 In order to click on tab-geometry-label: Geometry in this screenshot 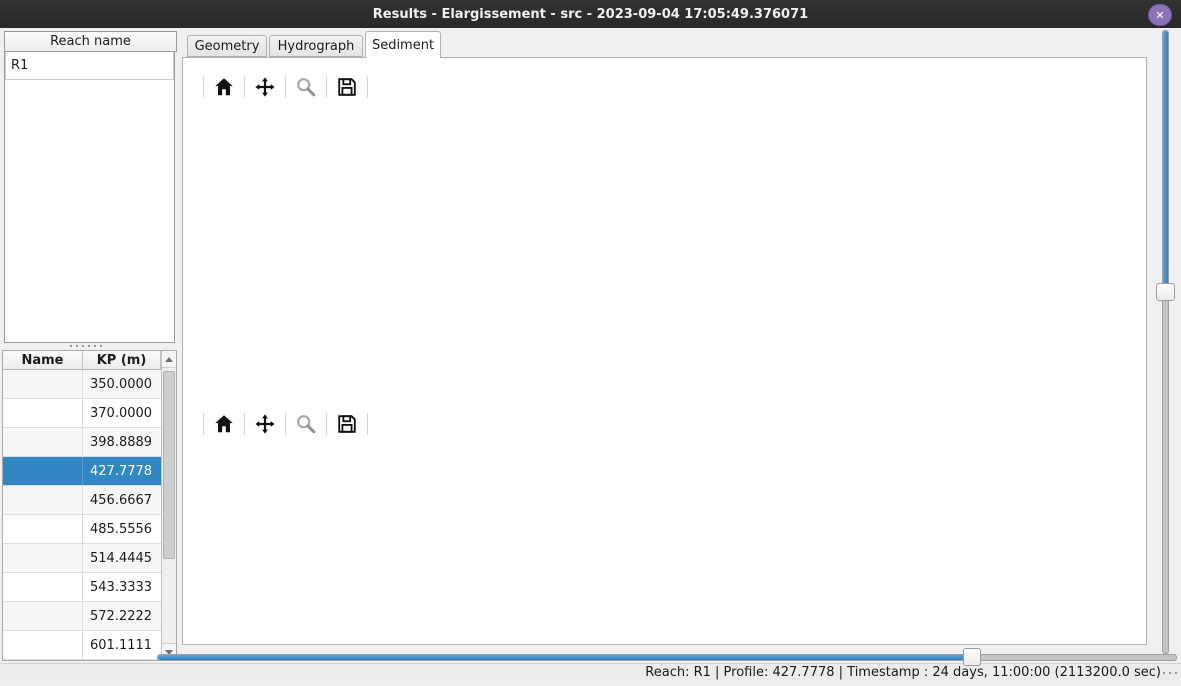, I will do `click(227, 46)`.